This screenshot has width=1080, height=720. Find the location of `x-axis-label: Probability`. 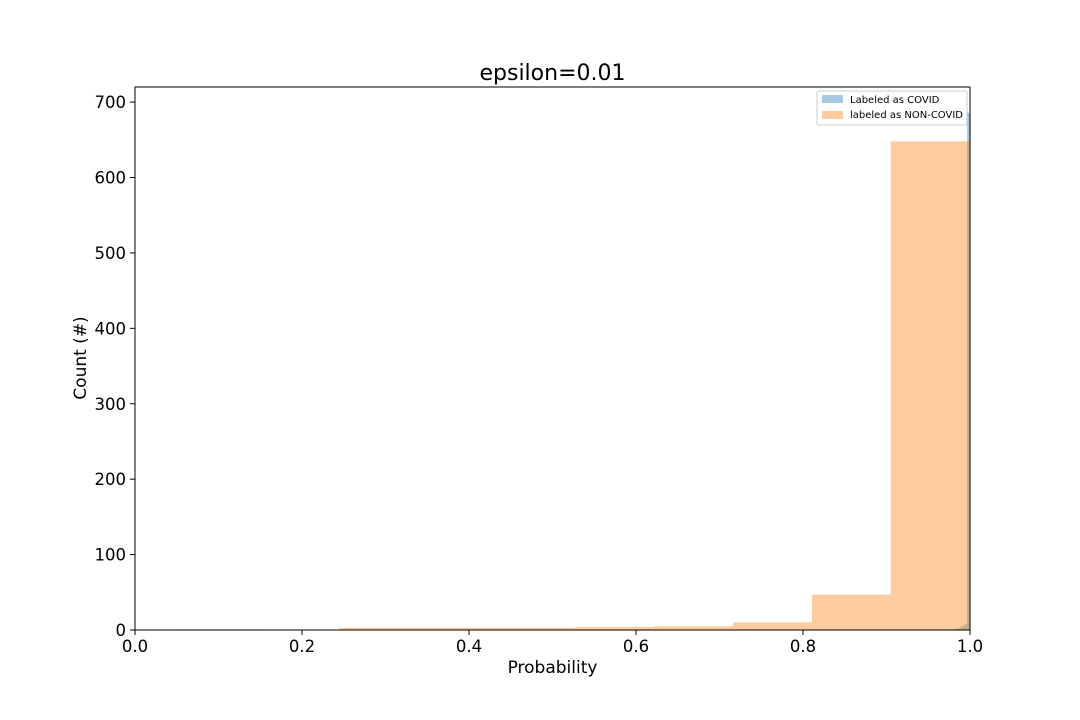

x-axis-label: Probability is located at coordinates (553, 668).